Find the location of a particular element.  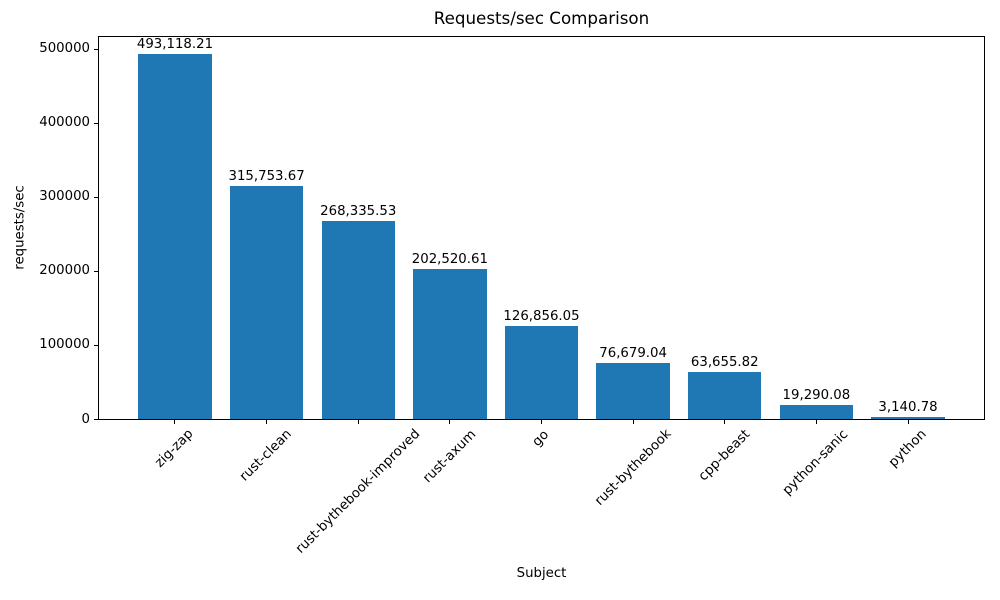

y-tick-label: 200000 is located at coordinates (64, 271).